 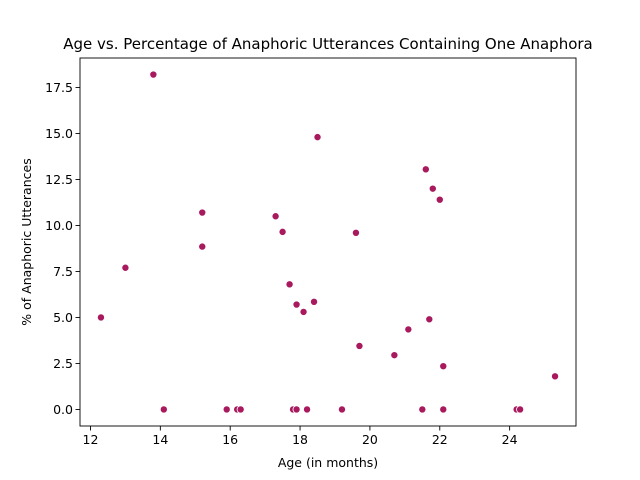 I want to click on x-tick-label: 14, so click(x=160, y=439).